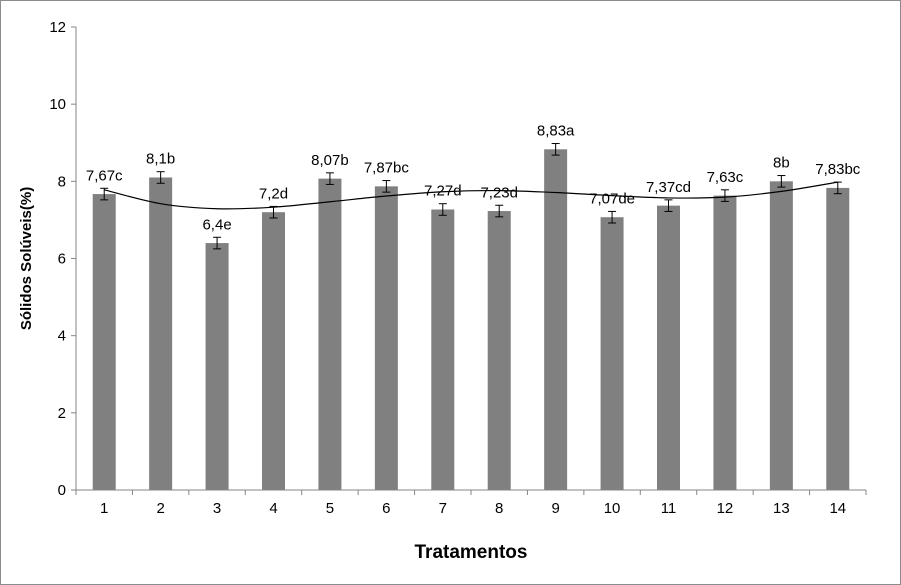 Image resolution: width=901 pixels, height=585 pixels. What do you see at coordinates (499, 508) in the screenshot?
I see `x-tick-label: 8` at bounding box center [499, 508].